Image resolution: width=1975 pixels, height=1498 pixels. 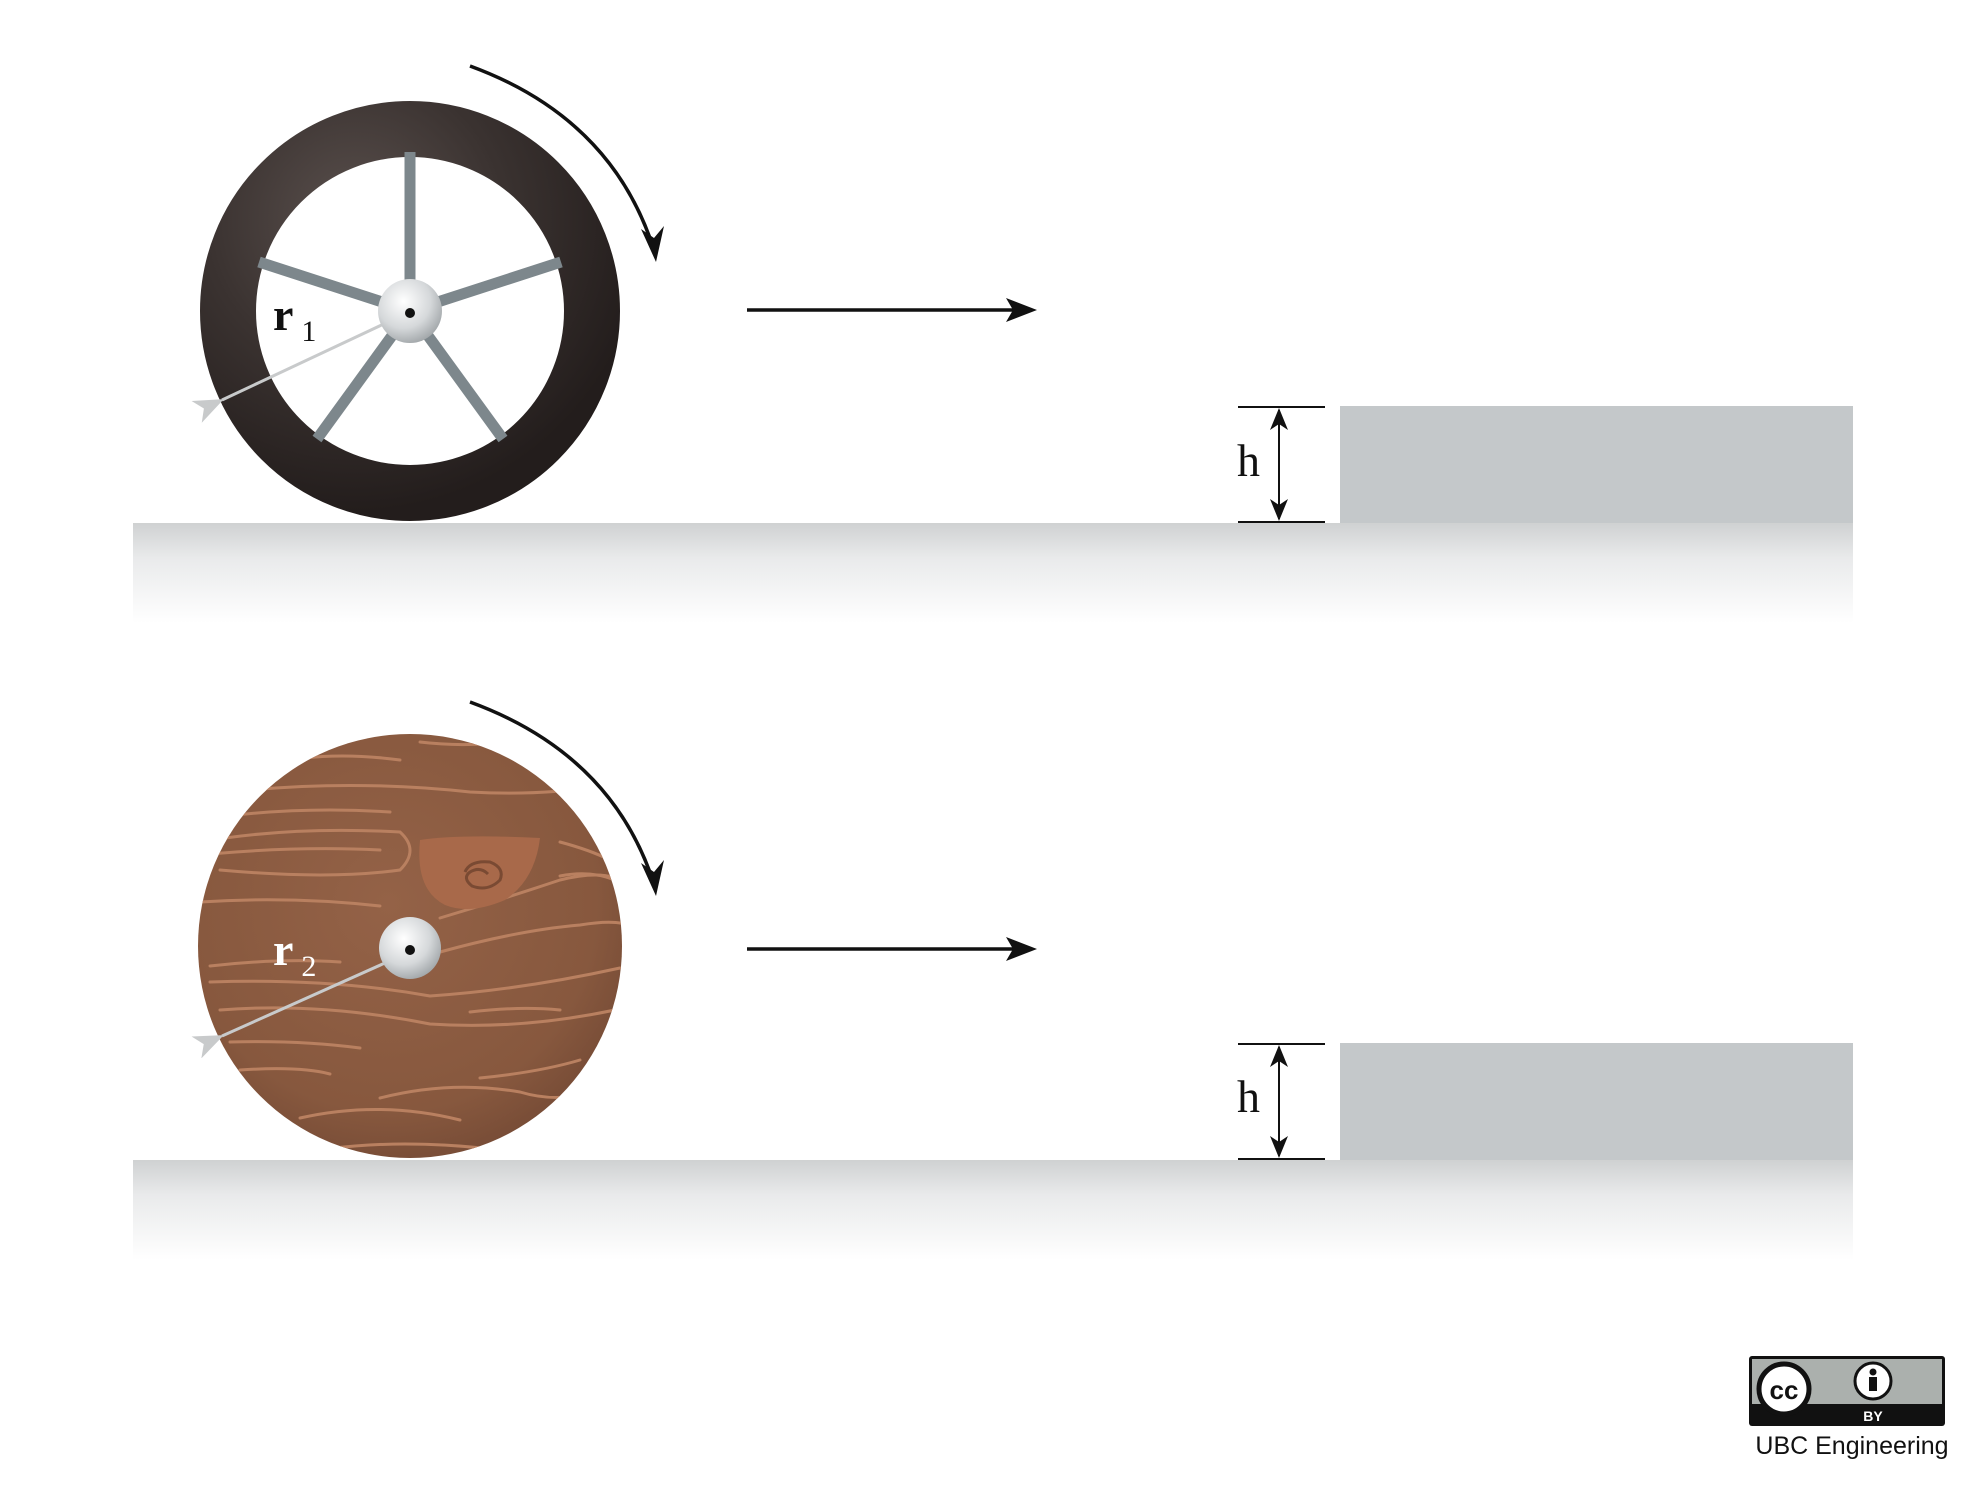 What do you see at coordinates (479, 872) in the screenshot?
I see `wood-knot` at bounding box center [479, 872].